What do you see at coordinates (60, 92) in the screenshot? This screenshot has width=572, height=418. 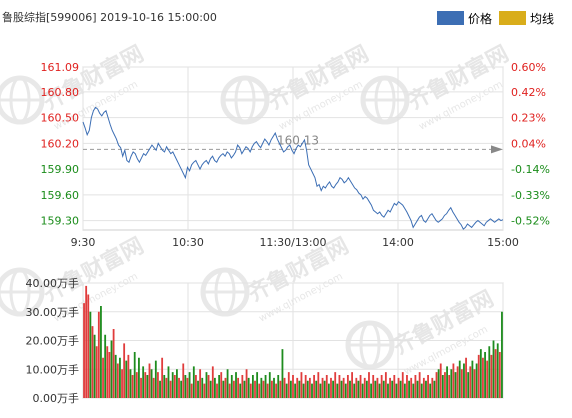 I see `price-tick-label: 160.80` at bounding box center [60, 92].